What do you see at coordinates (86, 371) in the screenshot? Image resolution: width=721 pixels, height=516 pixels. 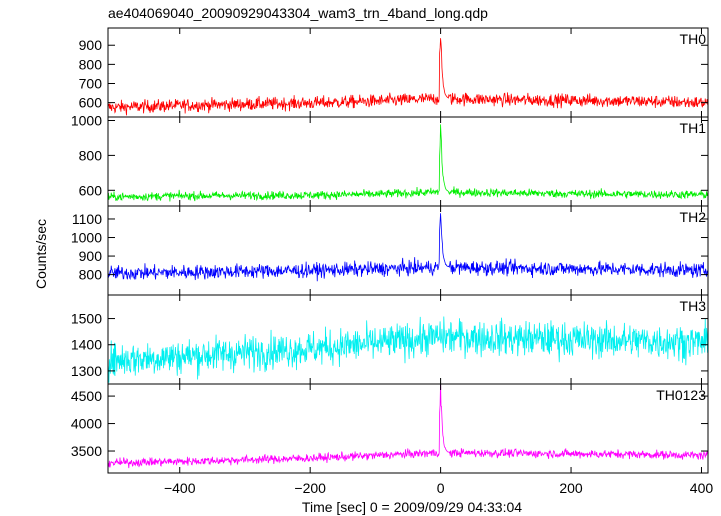 I see `y-tick-label: 1300` at bounding box center [86, 371].